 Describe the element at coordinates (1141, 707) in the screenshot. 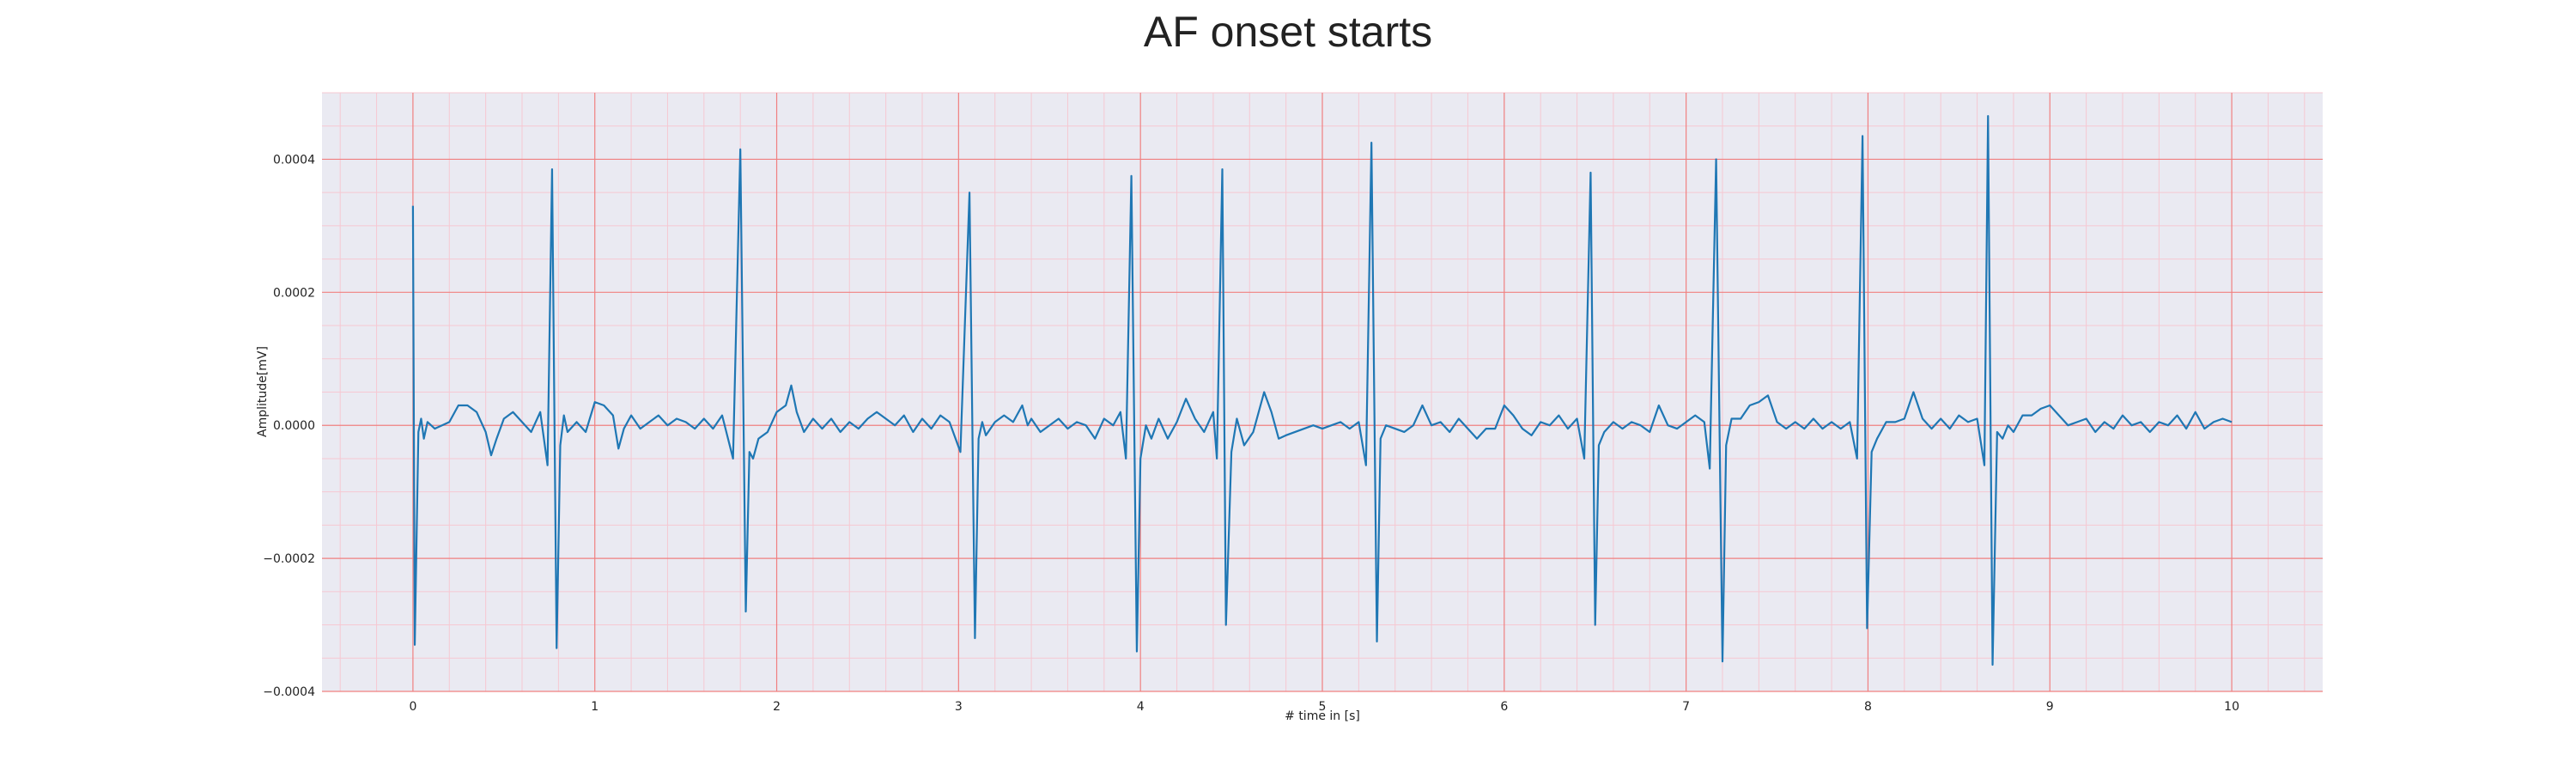

I see `x-tick-label: 4` at that location.